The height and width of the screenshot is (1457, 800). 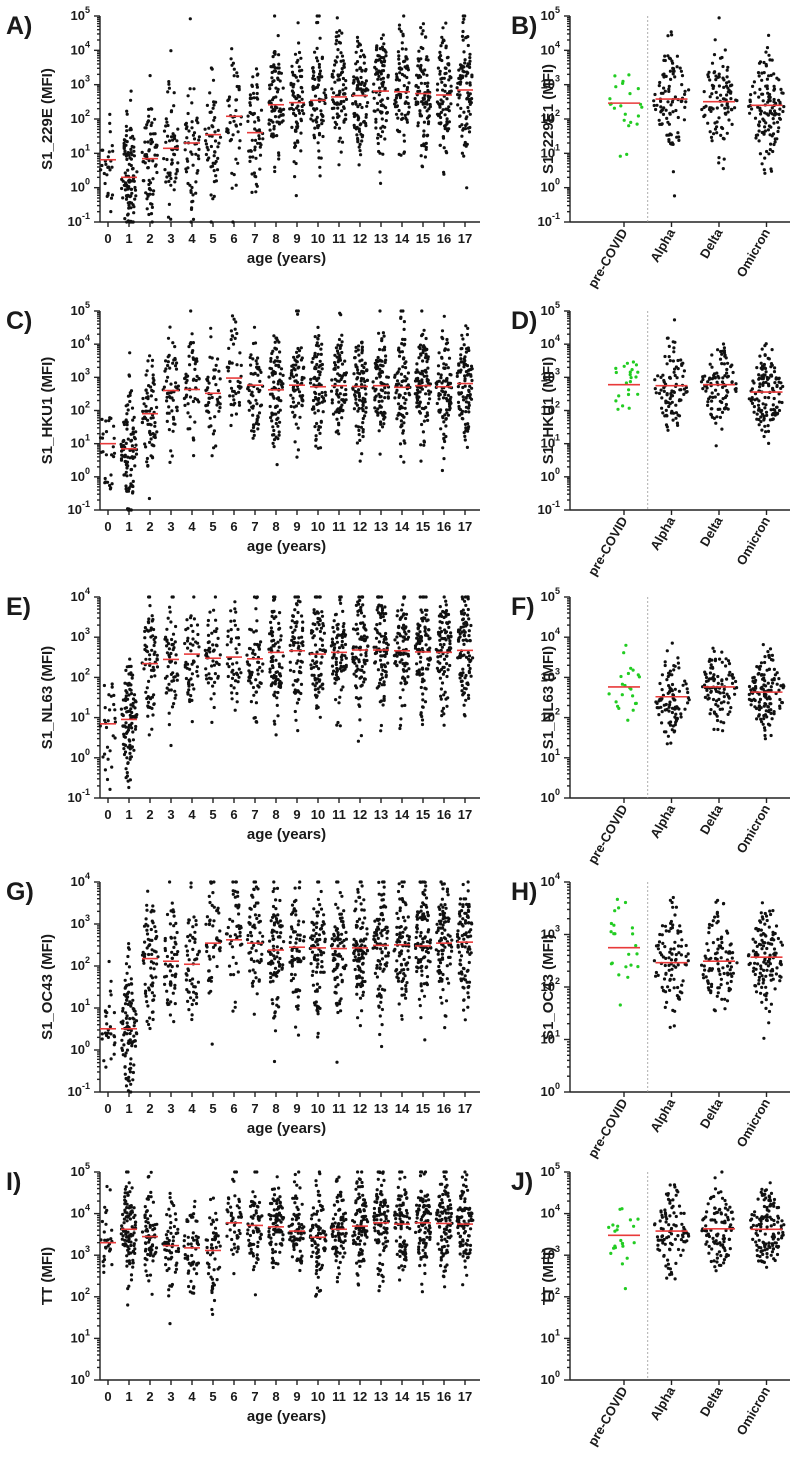 What do you see at coordinates (275, 814) in the screenshot?
I see `x-tick-label: 8` at bounding box center [275, 814].